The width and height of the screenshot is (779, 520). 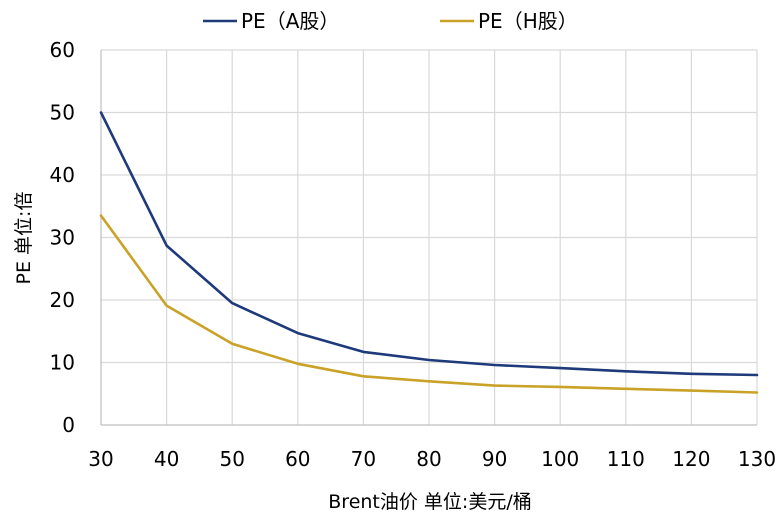 What do you see at coordinates (62, 300) in the screenshot?
I see `y-tick-label: 20` at bounding box center [62, 300].